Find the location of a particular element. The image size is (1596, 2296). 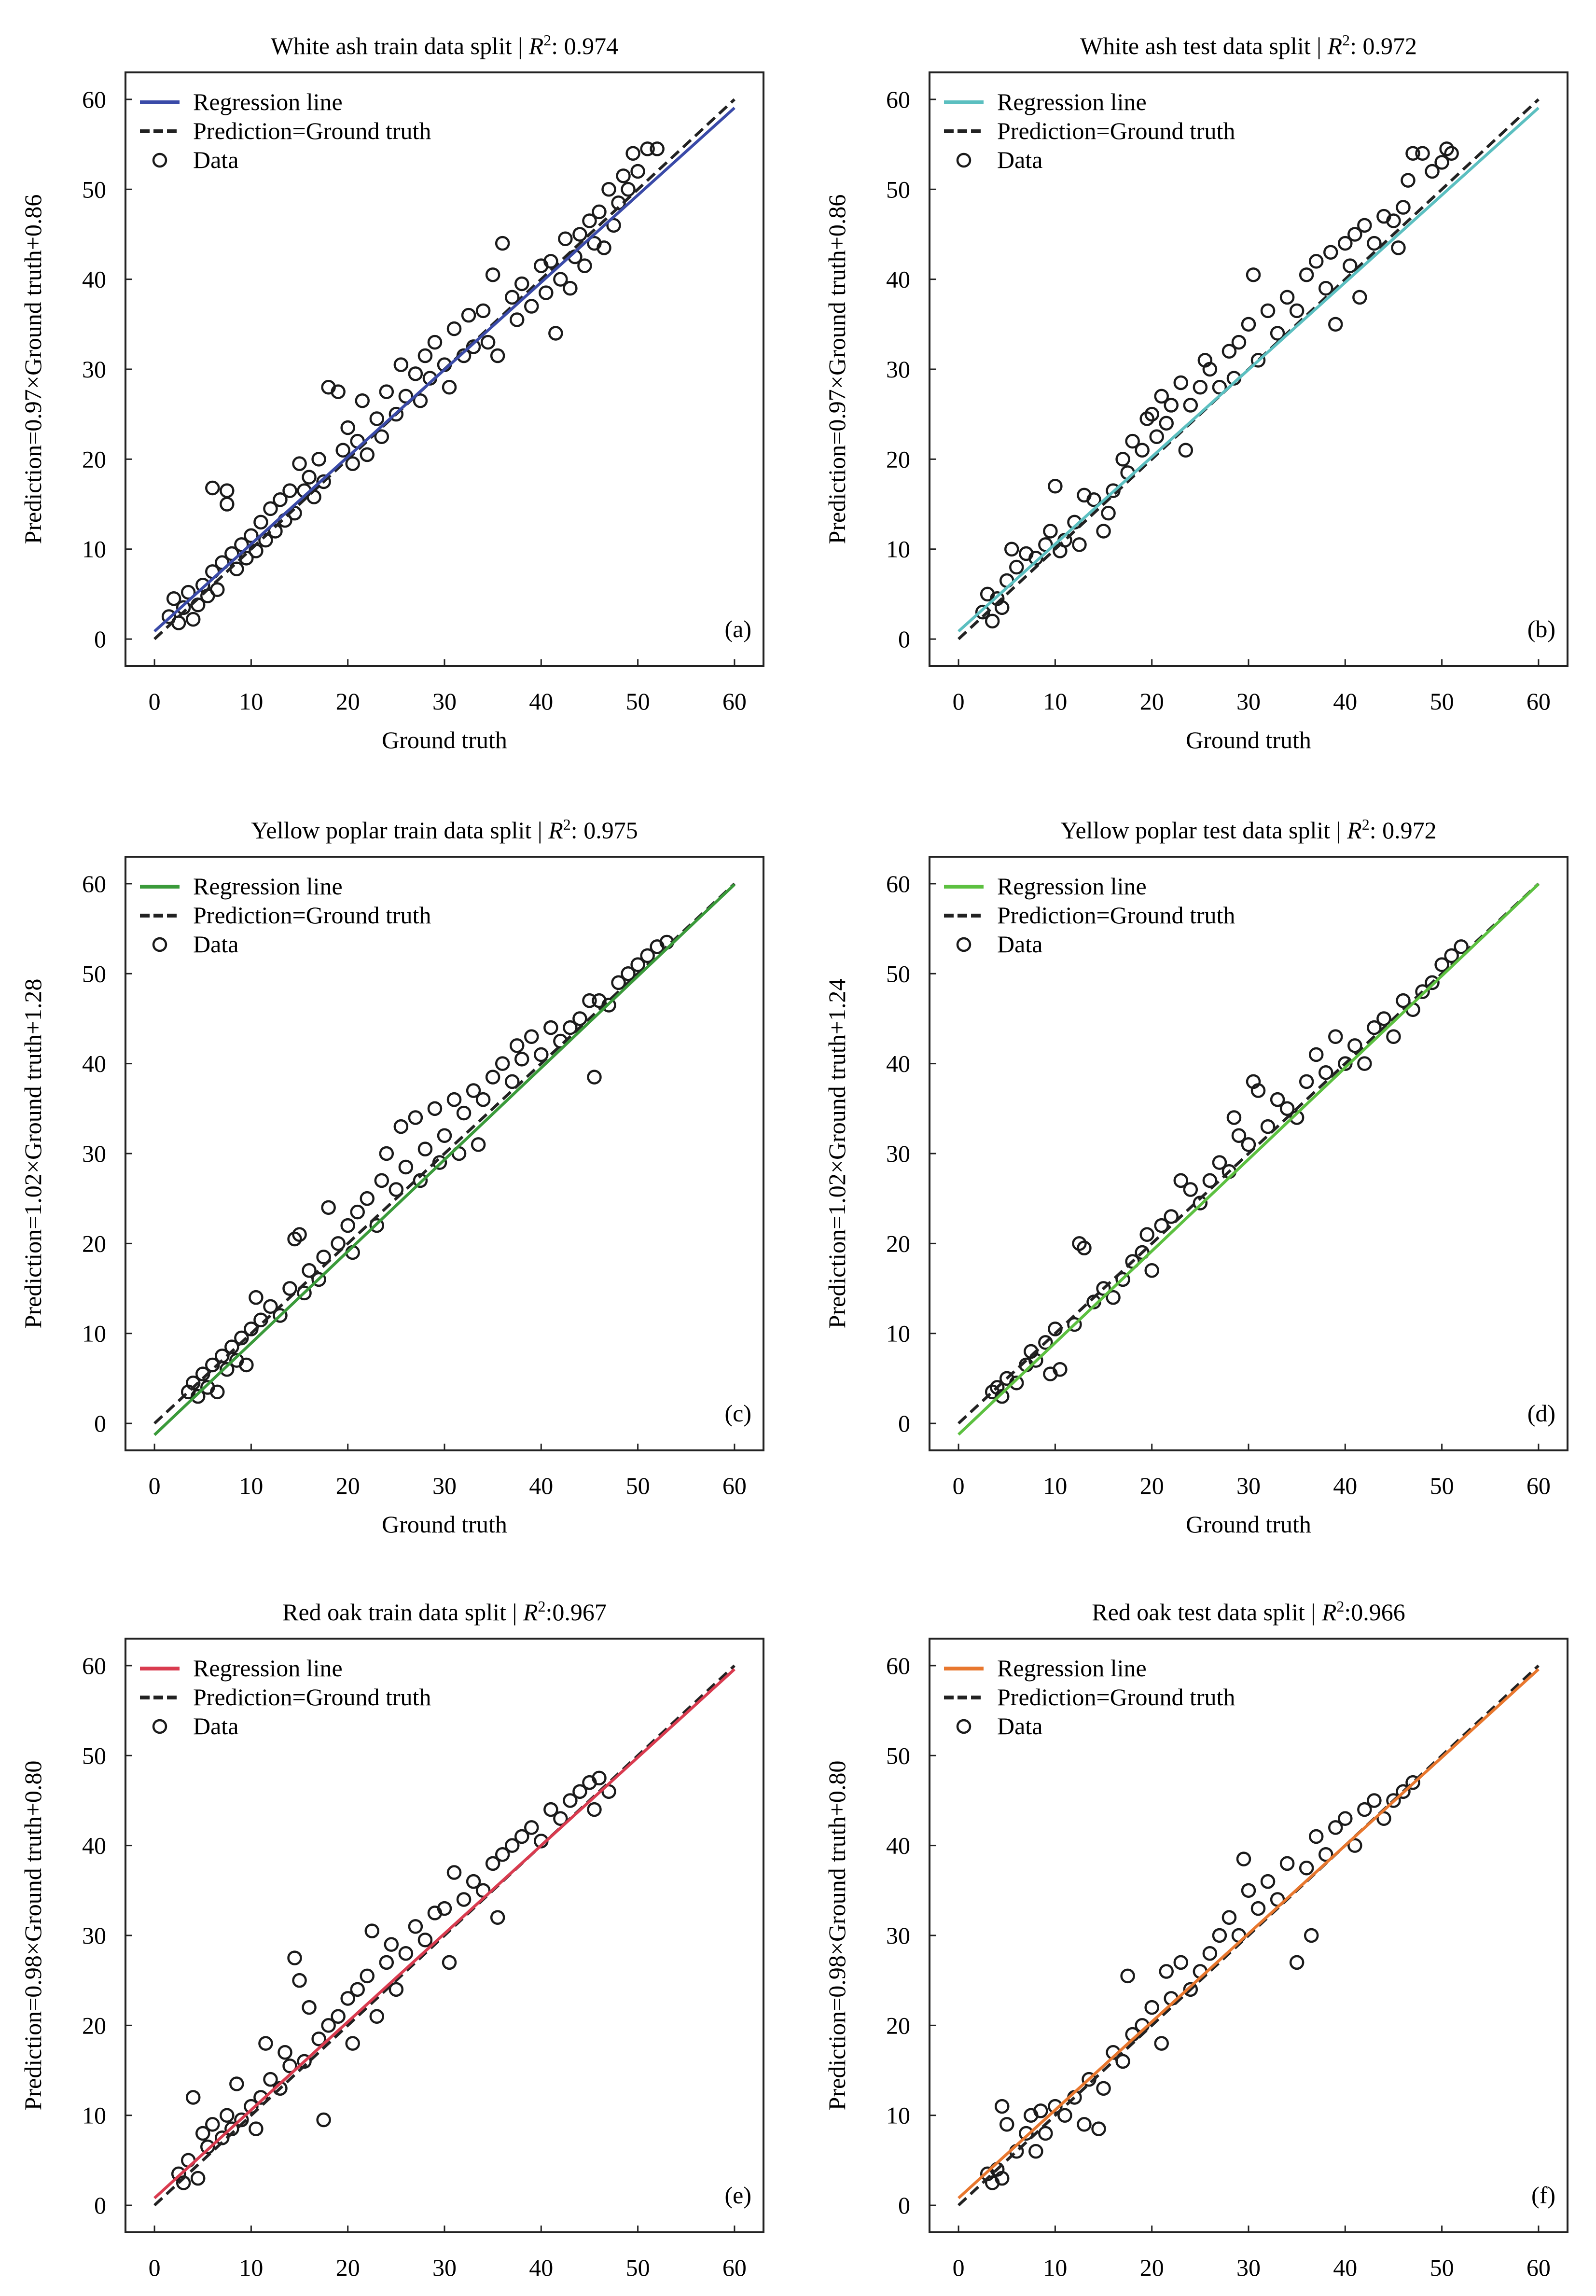

y-tick-label: 40 is located at coordinates (898, 1845).